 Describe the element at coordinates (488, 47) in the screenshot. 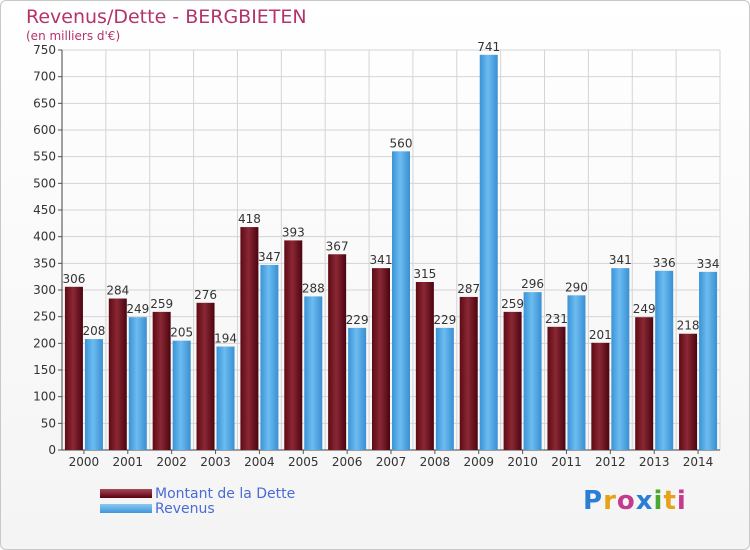

I see `data-label: 741` at that location.